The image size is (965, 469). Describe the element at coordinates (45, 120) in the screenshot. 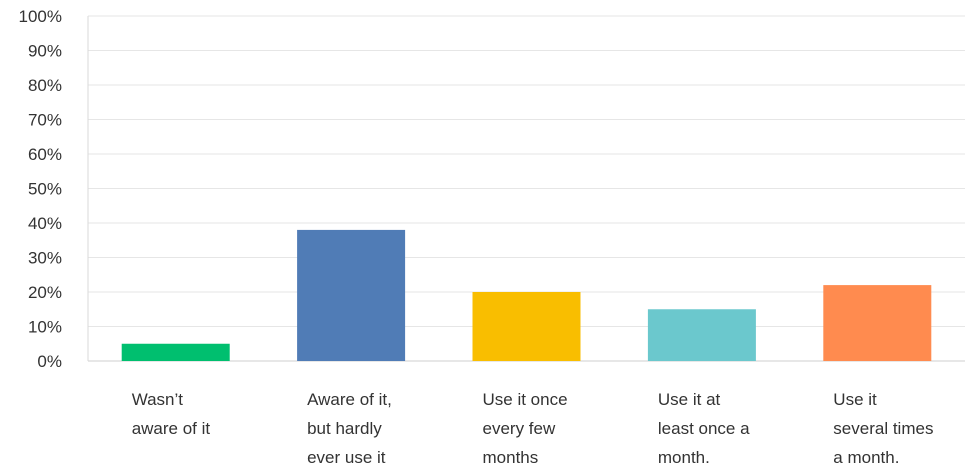

I see `y-tick-label: 70%` at that location.